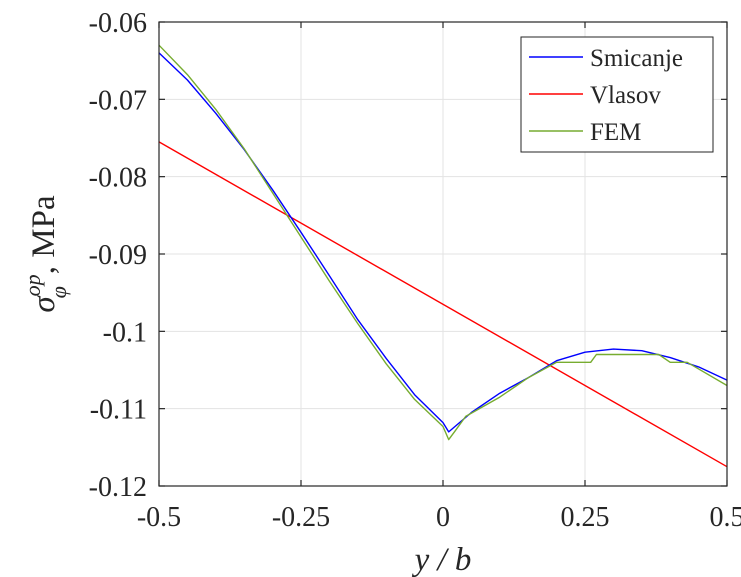 The height and width of the screenshot is (577, 741). I want to click on svg-text:σopφ, MPa: σopφ , MPa, so click(45, 254).